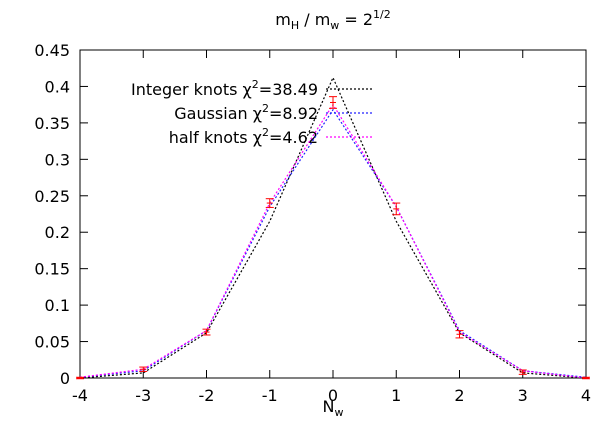 Image resolution: width=615 pixels, height=434 pixels. What do you see at coordinates (356, 19) in the screenshot?
I see `title-part: = 2` at bounding box center [356, 19].